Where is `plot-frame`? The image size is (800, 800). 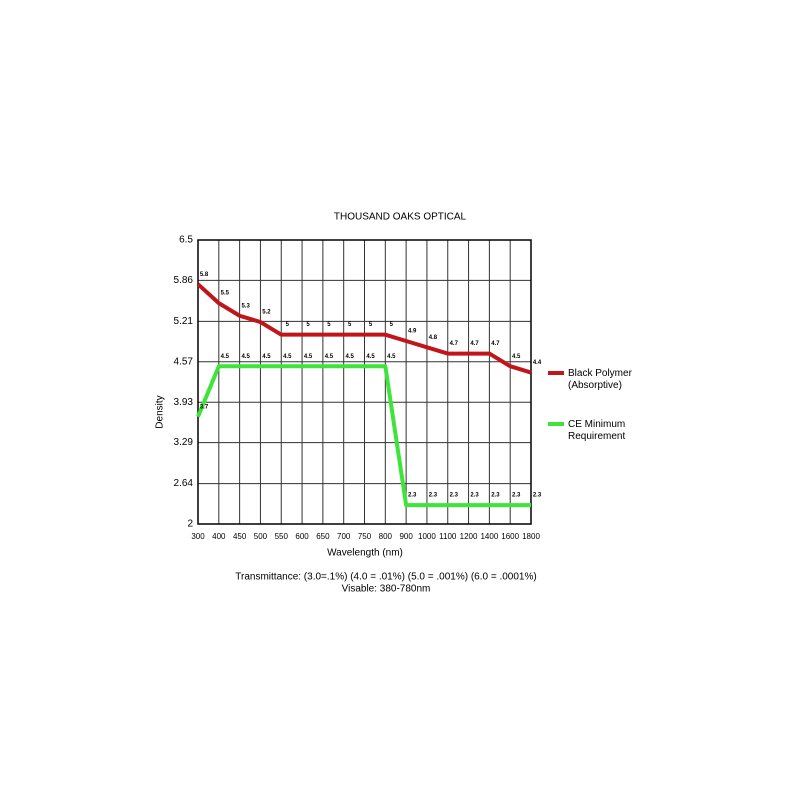 plot-frame is located at coordinates (364, 382).